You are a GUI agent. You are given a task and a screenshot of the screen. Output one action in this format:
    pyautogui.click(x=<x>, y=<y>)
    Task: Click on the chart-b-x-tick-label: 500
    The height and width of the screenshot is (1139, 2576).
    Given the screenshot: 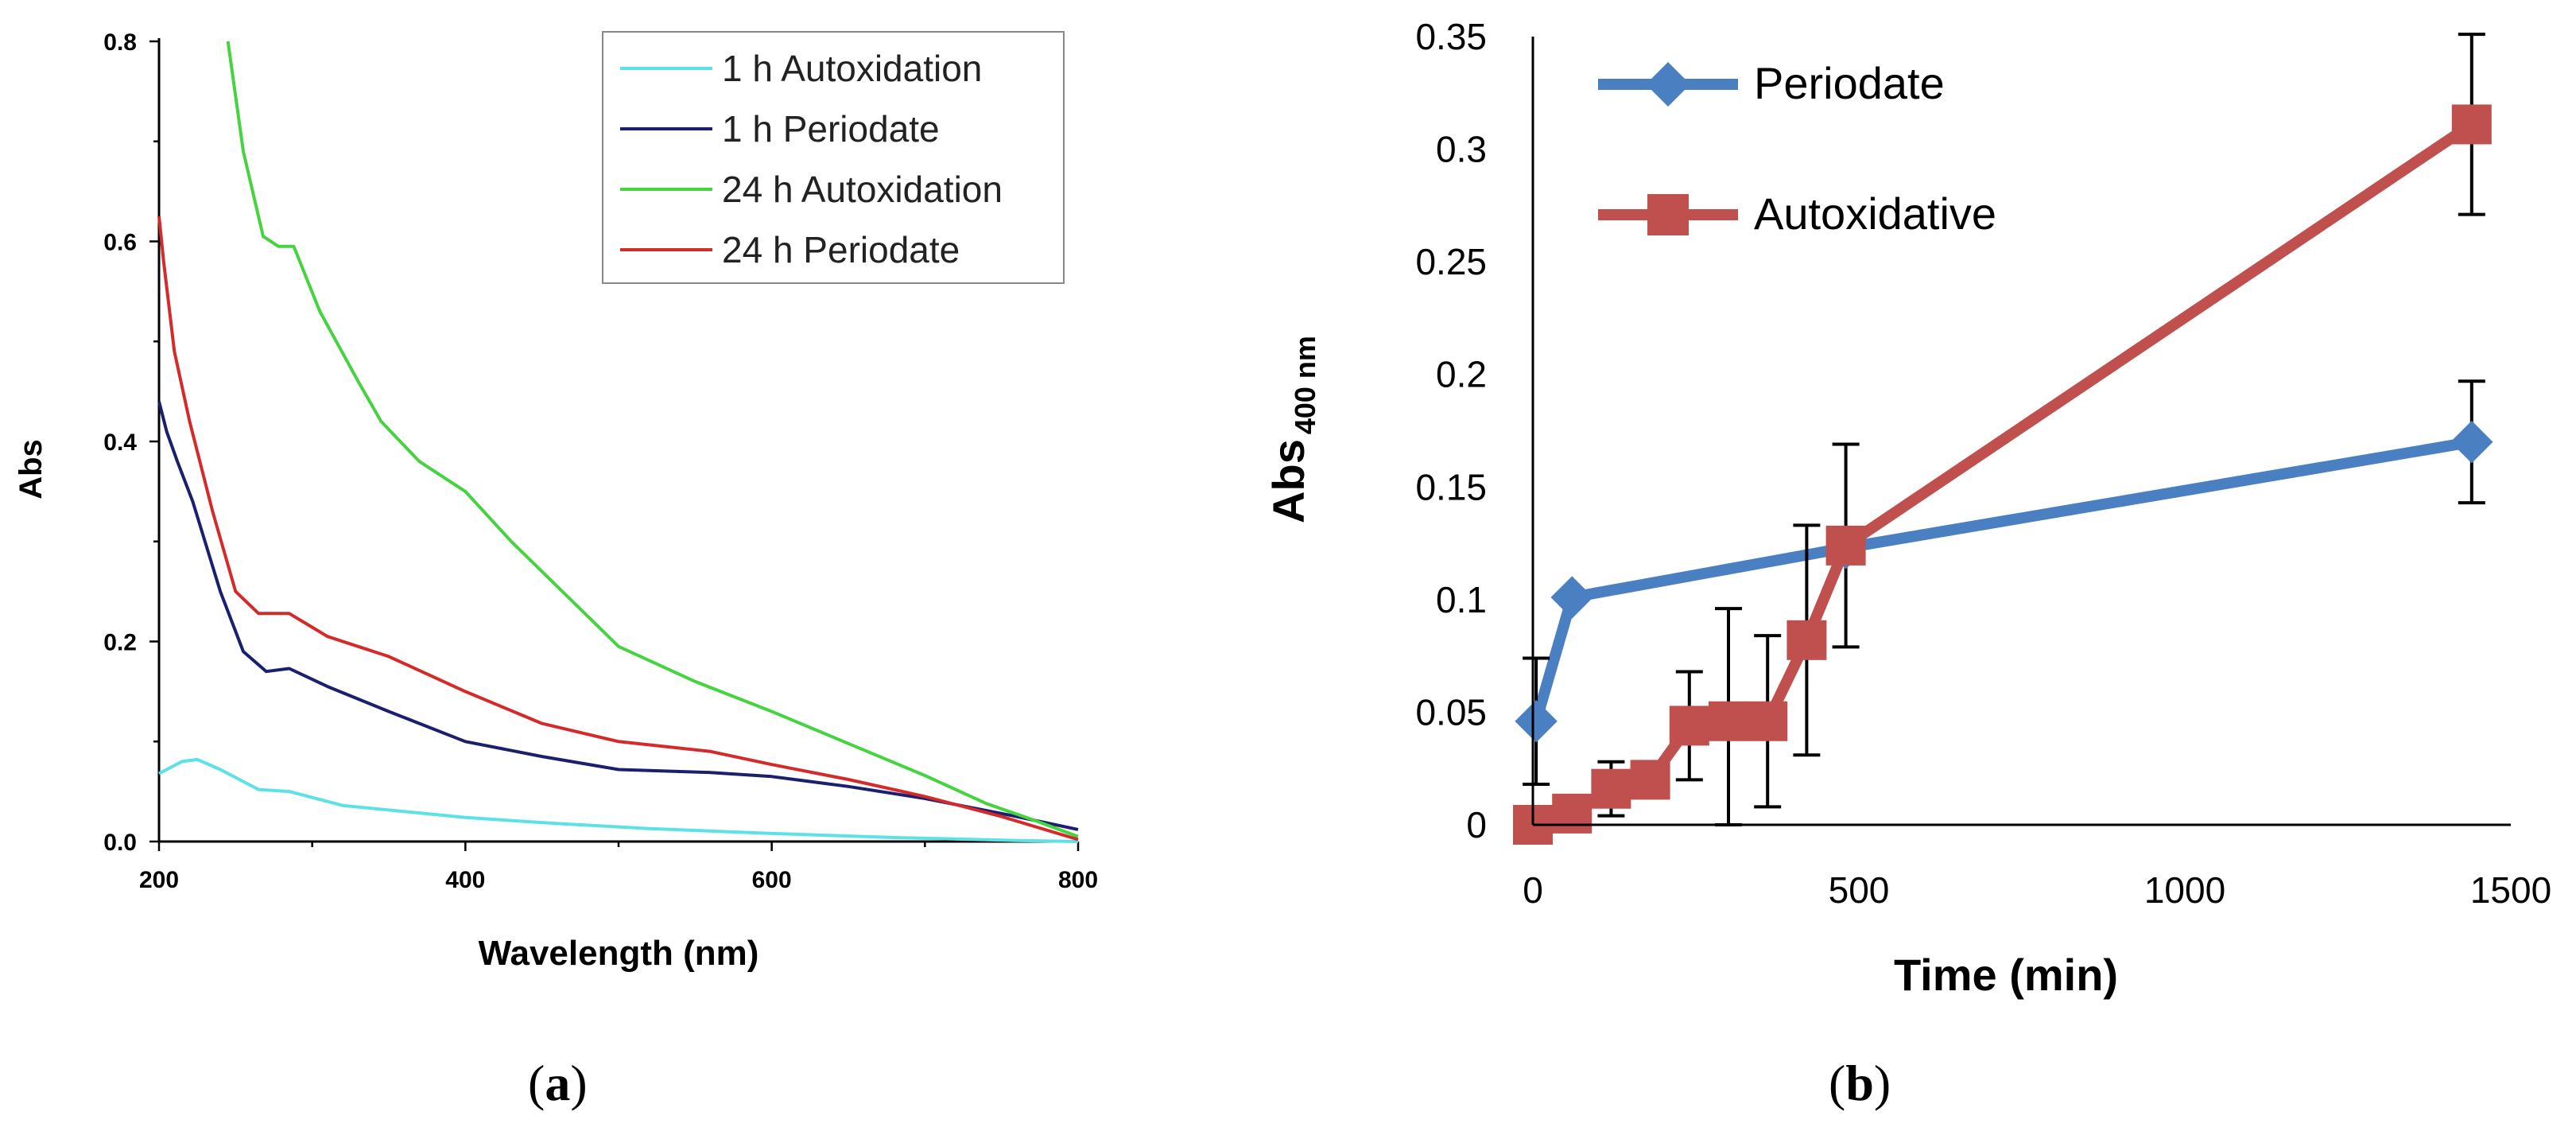 What is the action you would take?
    pyautogui.click(x=1859, y=890)
    